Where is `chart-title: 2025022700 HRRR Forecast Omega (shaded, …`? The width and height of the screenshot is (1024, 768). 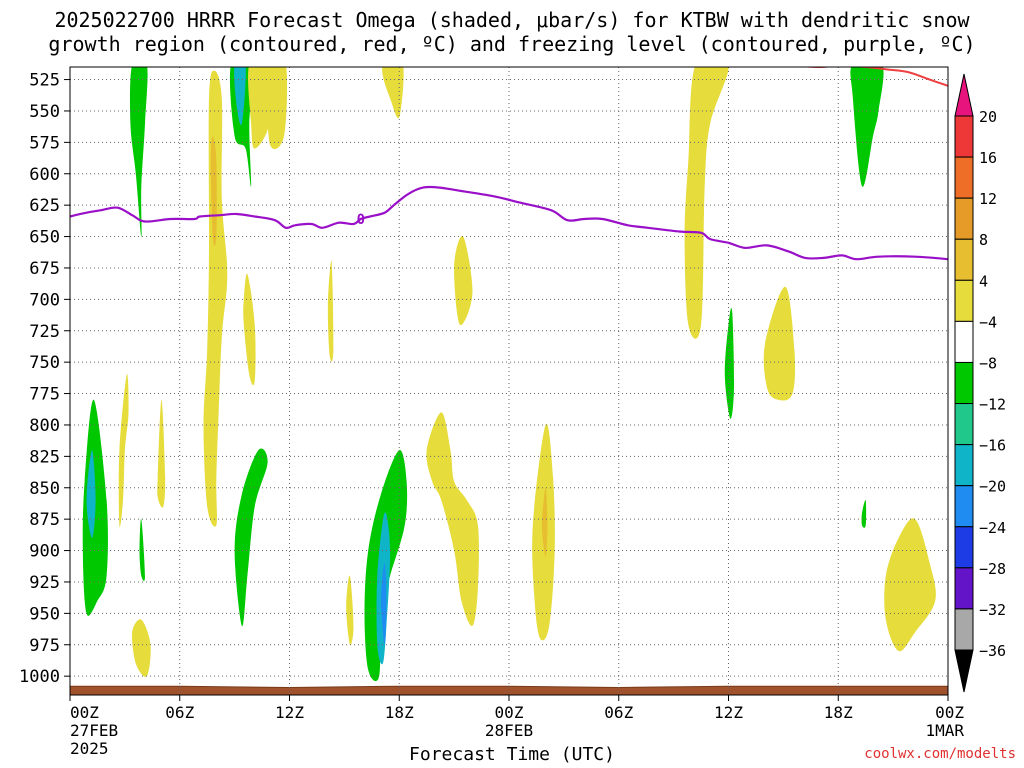
chart-title: 2025022700 HRRR Forecast Omega (shaded, … is located at coordinates (512, 32).